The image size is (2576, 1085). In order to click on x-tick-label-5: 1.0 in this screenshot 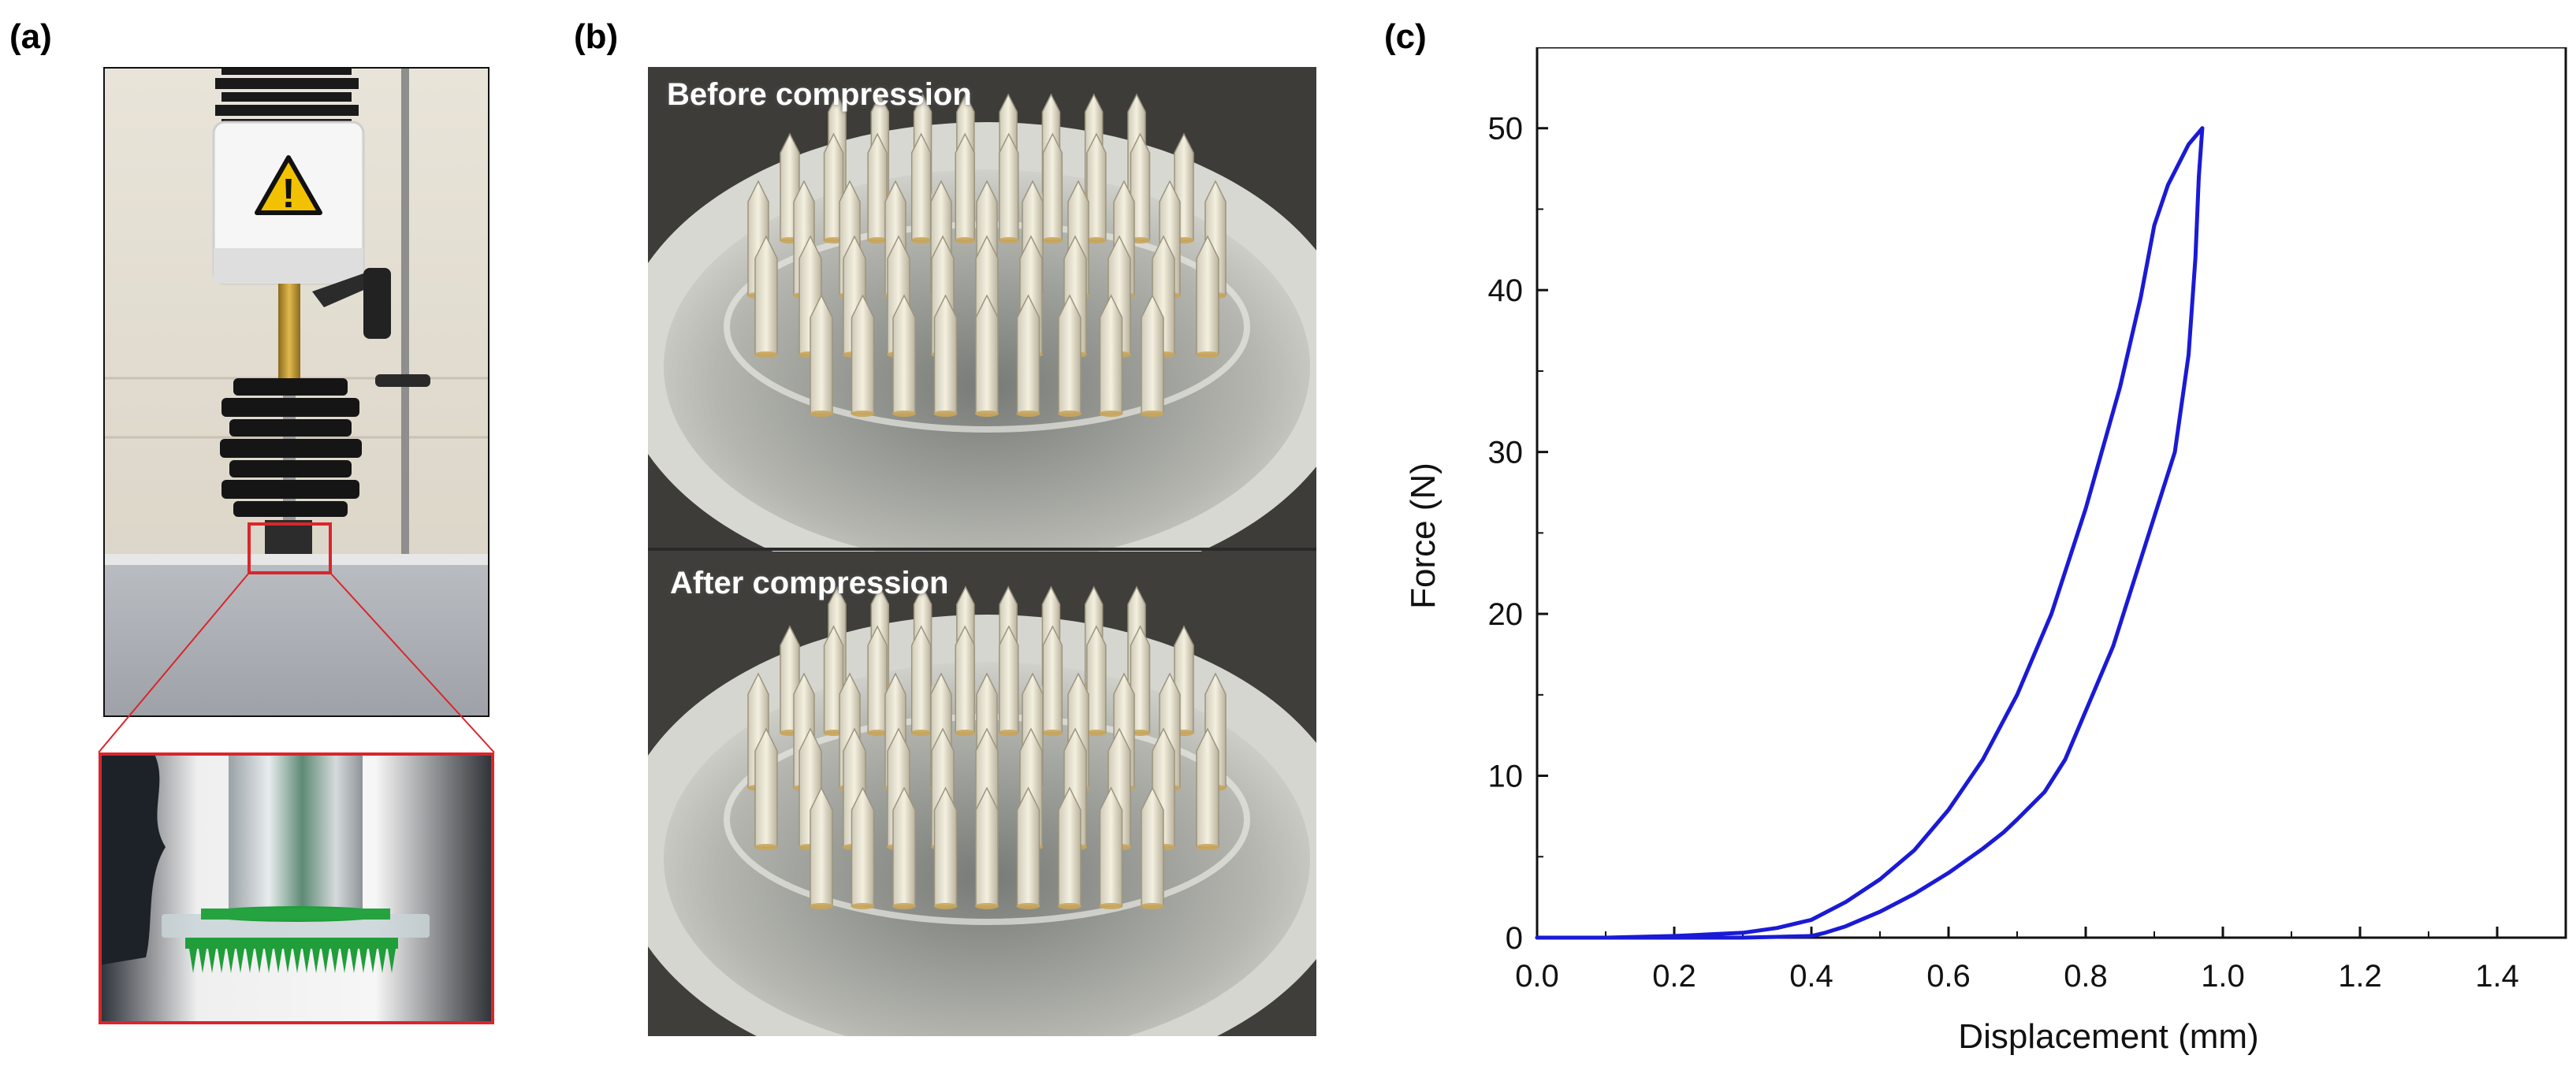, I will do `click(2223, 976)`.